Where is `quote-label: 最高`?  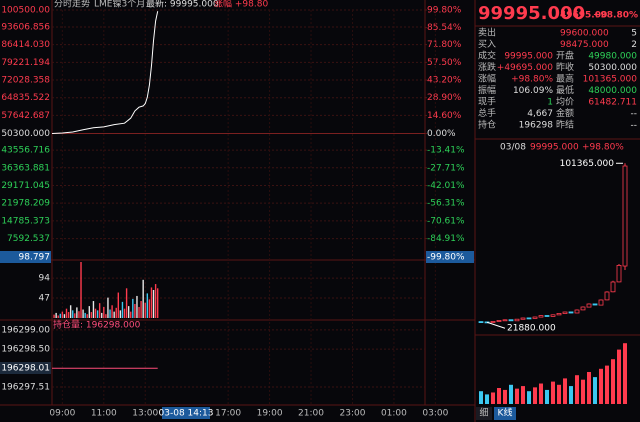
quote-label: 最高 is located at coordinates (565, 79).